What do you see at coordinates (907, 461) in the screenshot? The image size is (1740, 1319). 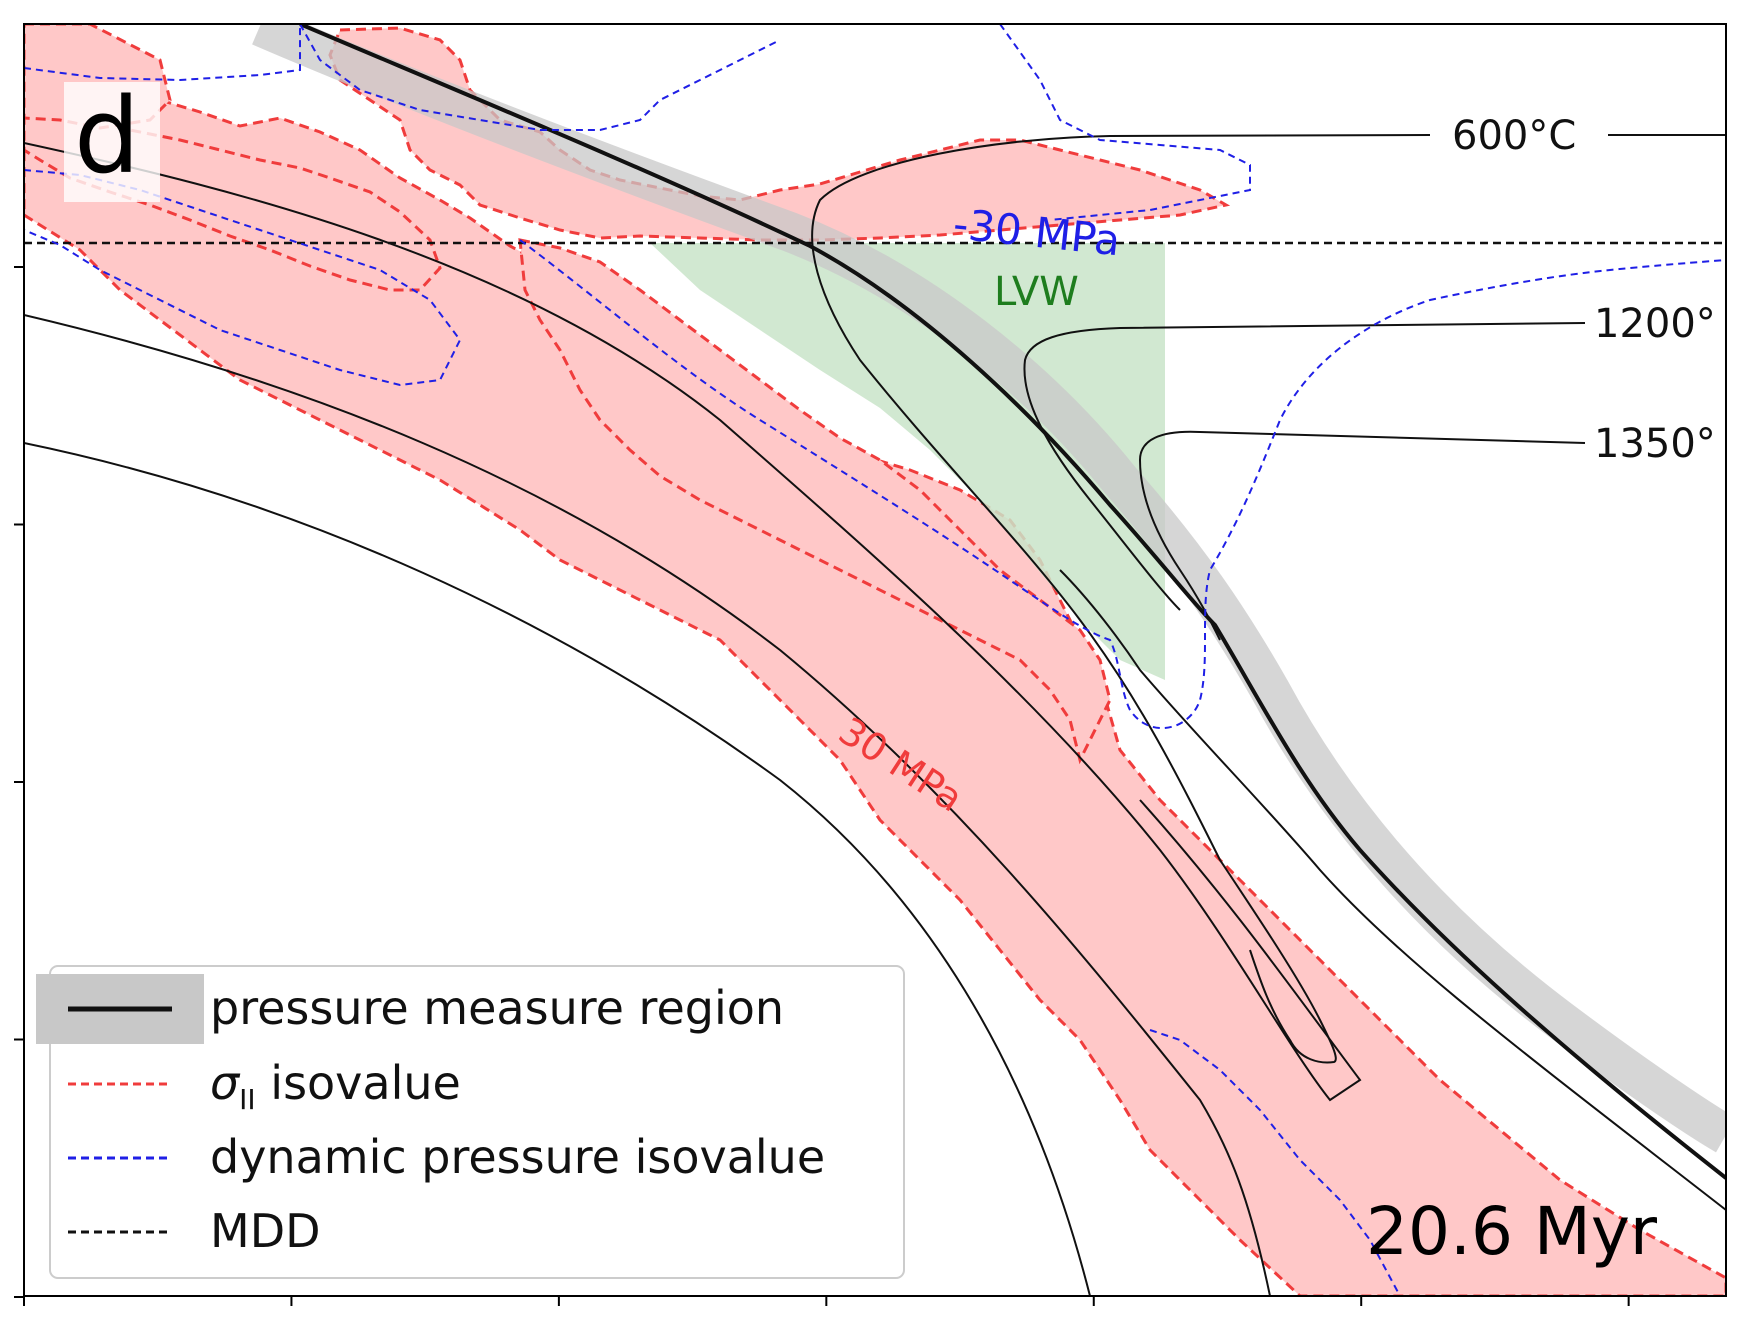 I see `lvw-region` at bounding box center [907, 461].